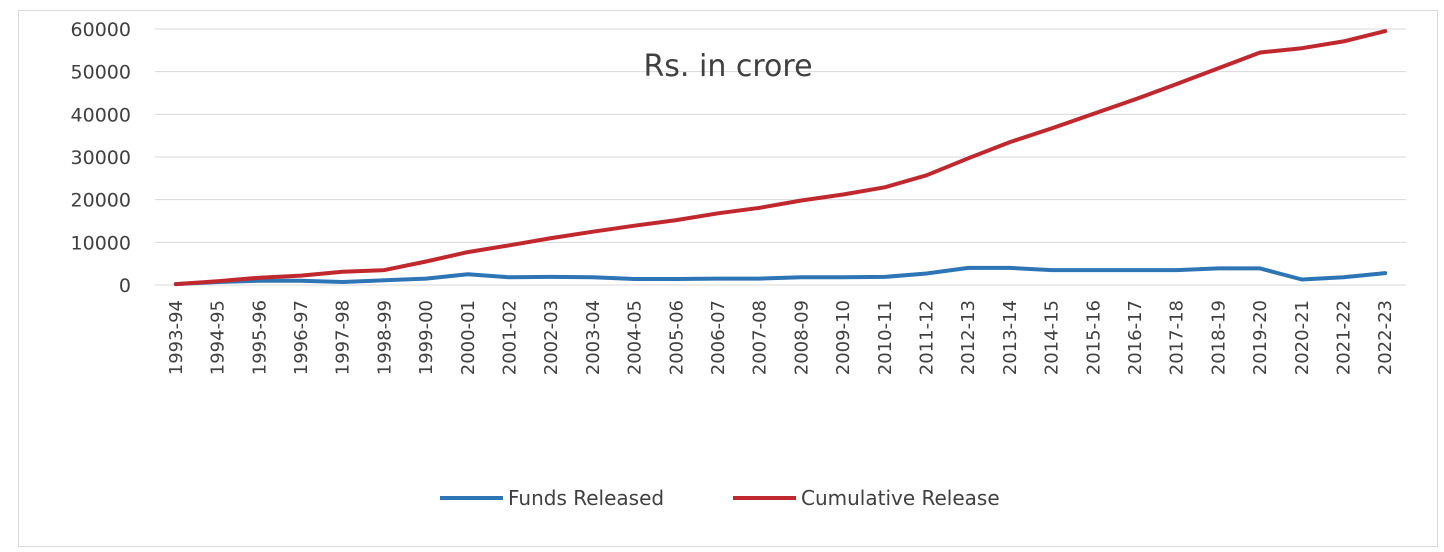  Describe the element at coordinates (635, 337) in the screenshot. I see `x-tick-label: 2004-05` at that location.